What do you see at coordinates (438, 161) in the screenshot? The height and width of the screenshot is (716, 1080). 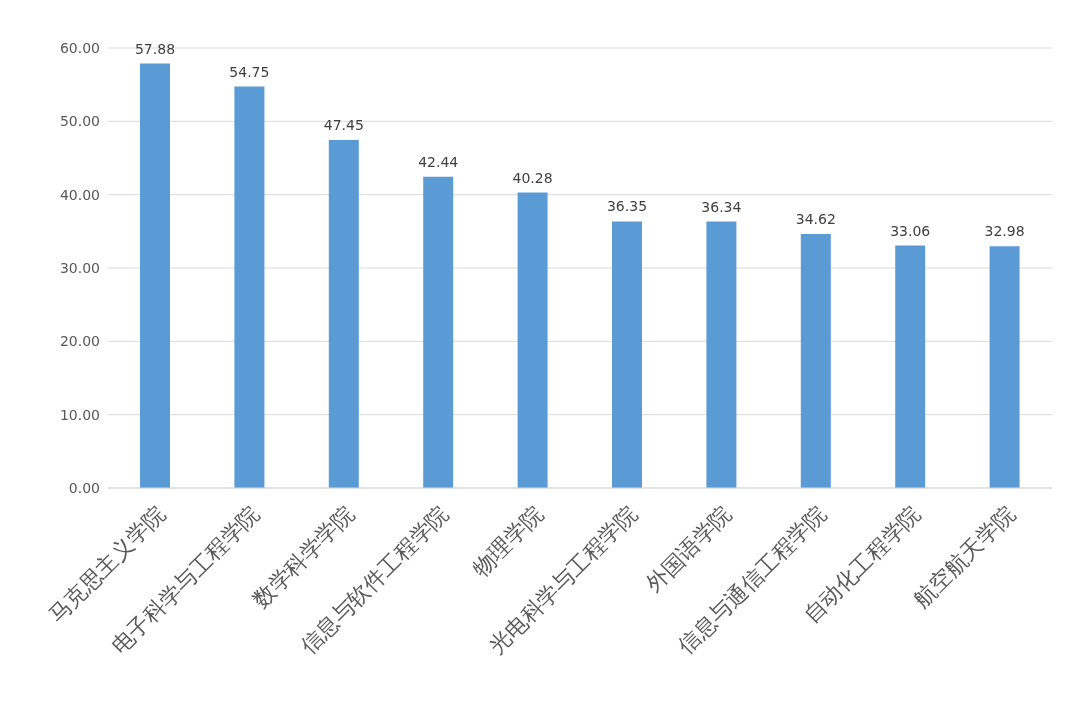 I see `data-label: 42.44` at bounding box center [438, 161].